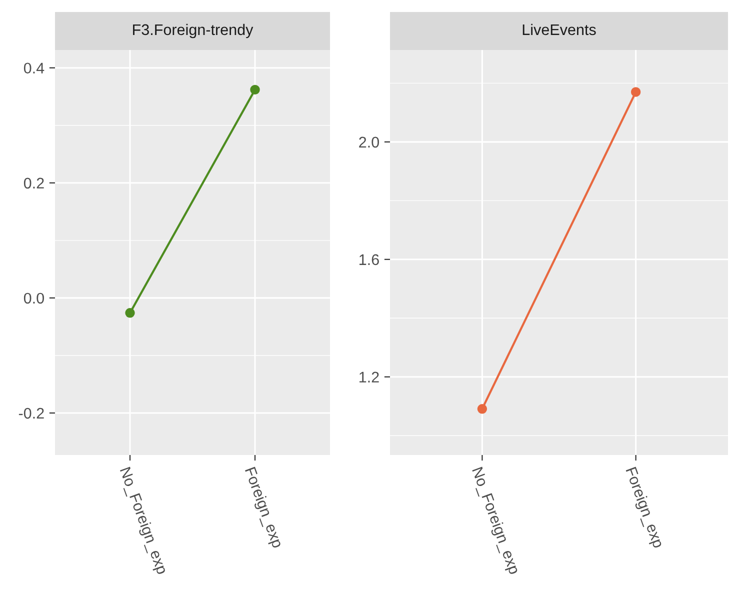 The width and height of the screenshot is (741, 597). Describe the element at coordinates (34, 183) in the screenshot. I see `y-tick-label: 0.2` at that location.